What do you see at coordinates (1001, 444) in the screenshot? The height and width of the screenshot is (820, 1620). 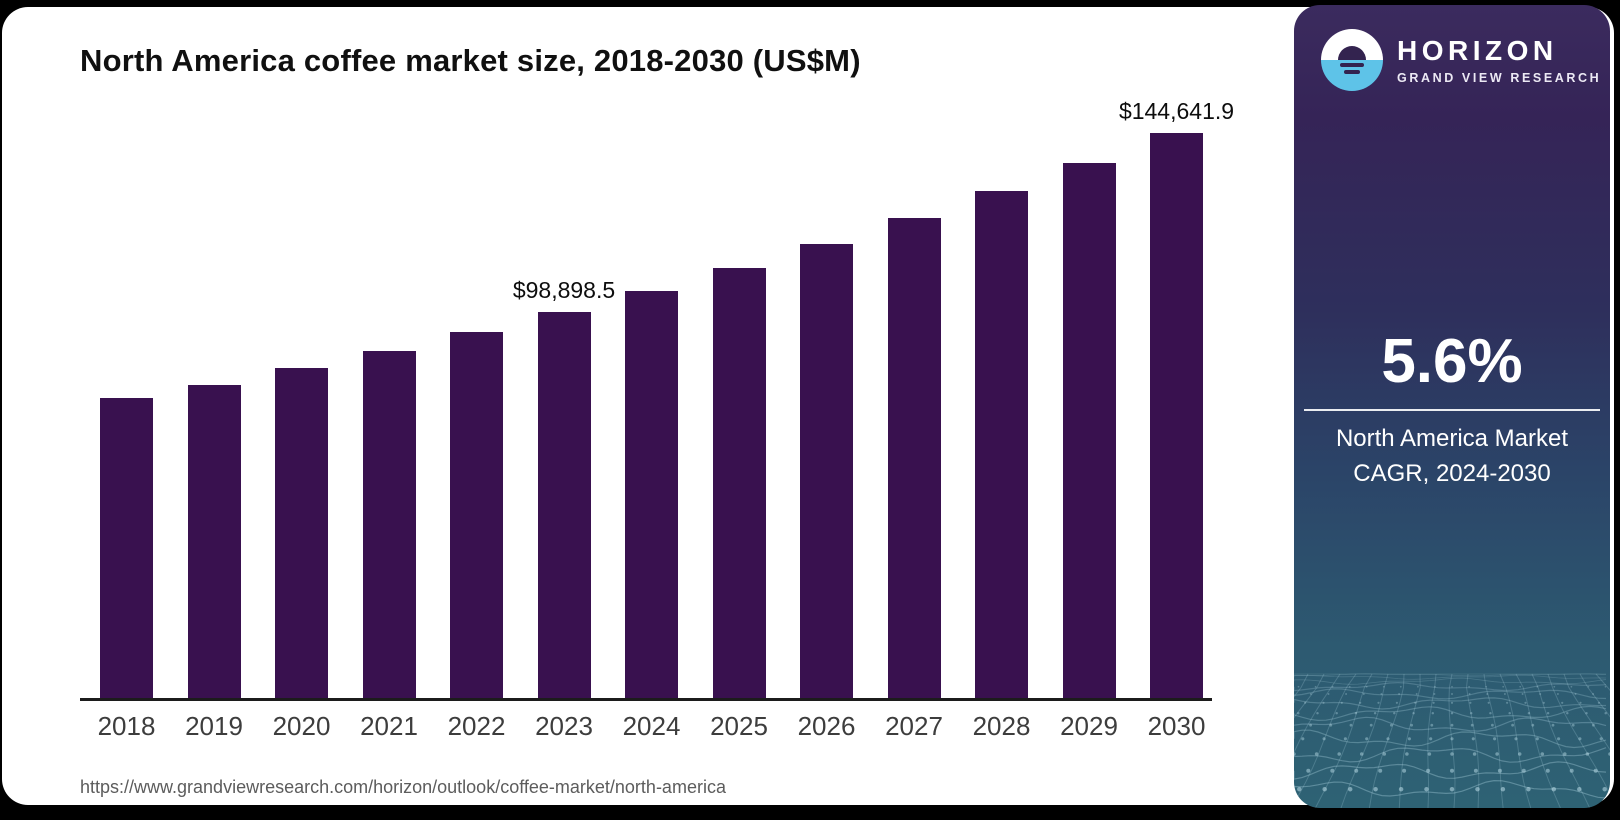 I see `bar-2028` at bounding box center [1001, 444].